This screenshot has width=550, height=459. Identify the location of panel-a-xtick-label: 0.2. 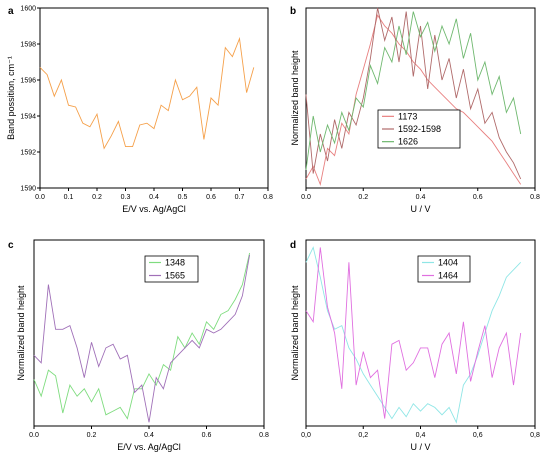
(97, 197).